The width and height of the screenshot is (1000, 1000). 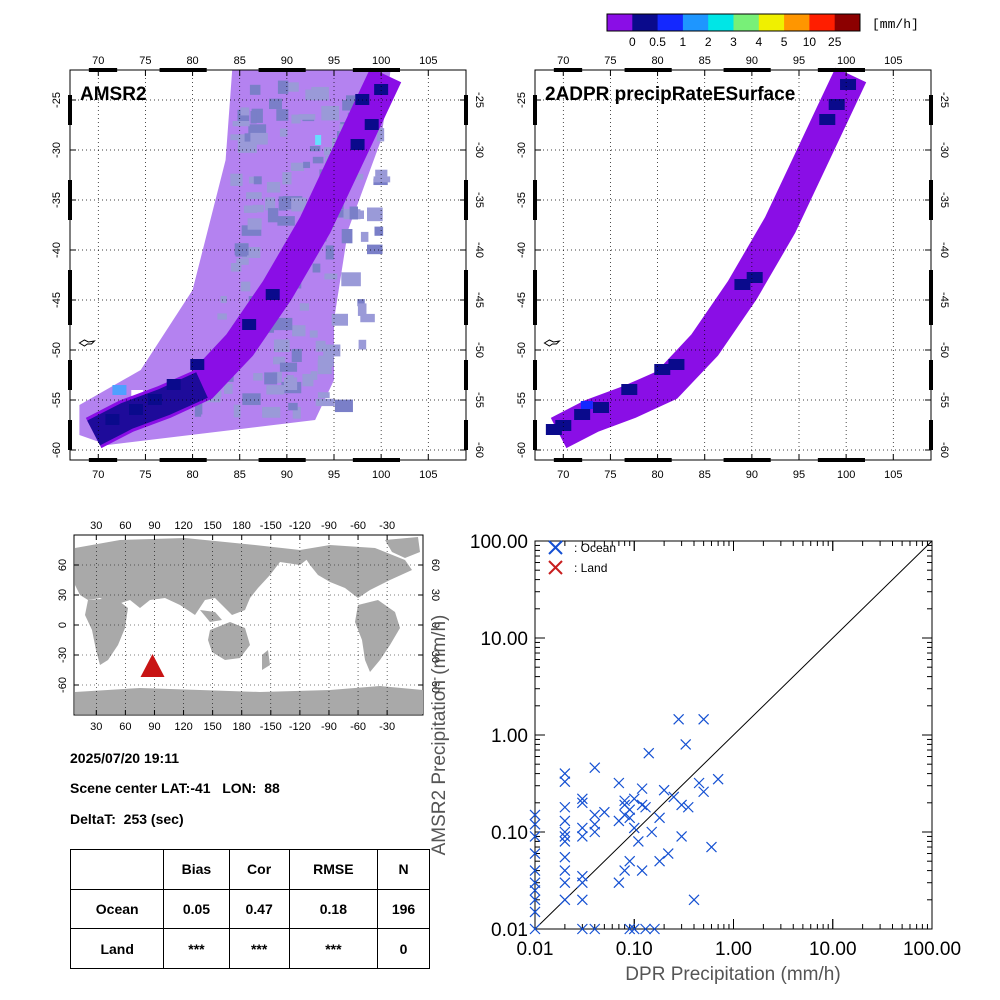 I want to click on table-header-cell: RMSE, so click(x=333, y=869).